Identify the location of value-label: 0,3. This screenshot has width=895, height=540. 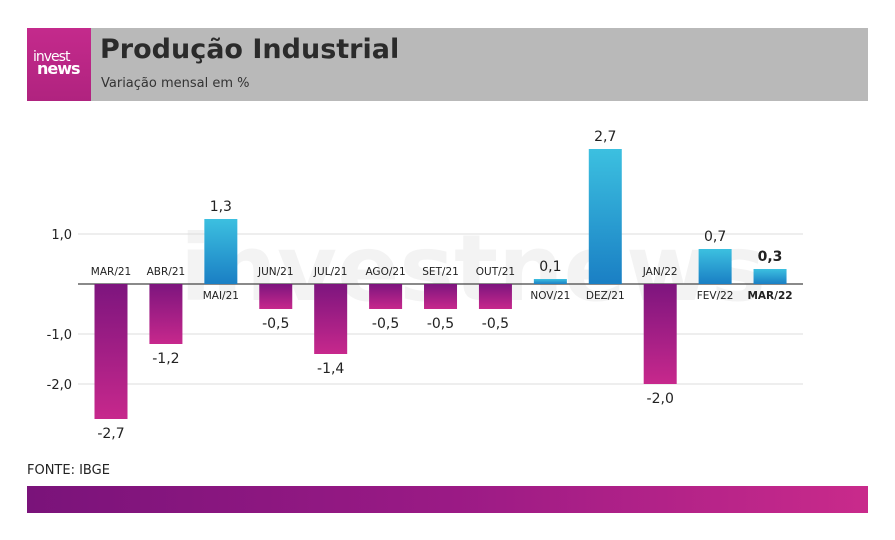
(770, 257).